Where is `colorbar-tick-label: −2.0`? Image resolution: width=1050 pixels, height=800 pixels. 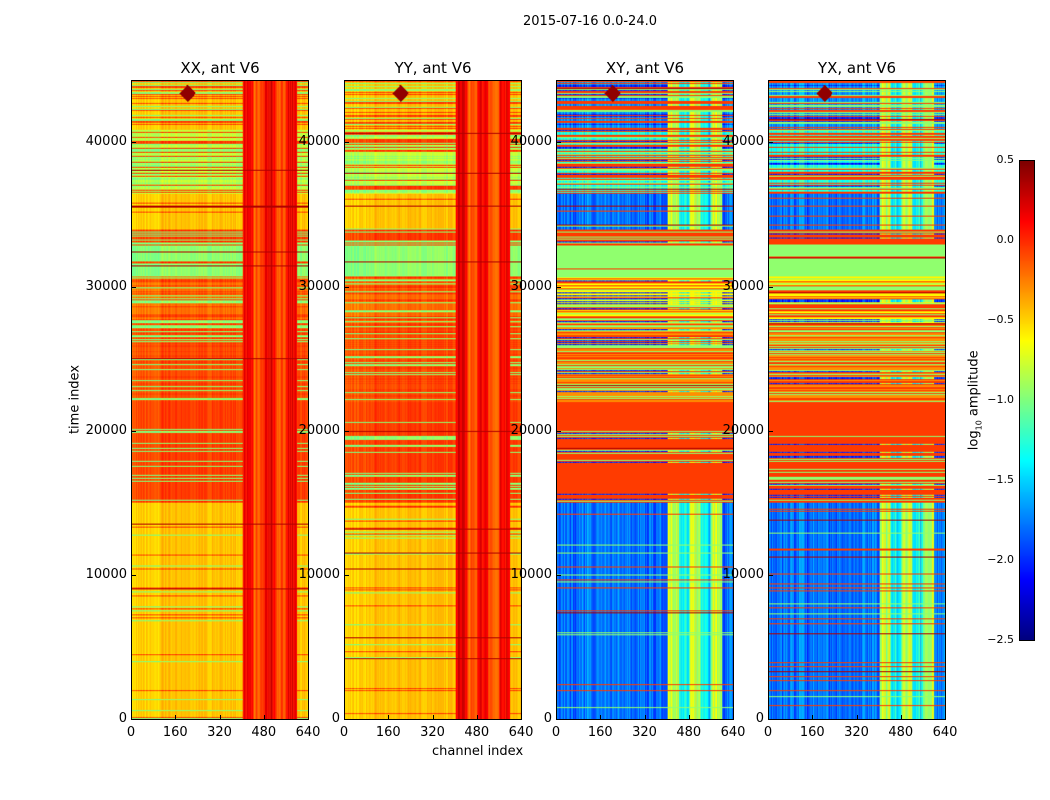
colorbar-tick-label: −2.0 is located at coordinates (1000, 559).